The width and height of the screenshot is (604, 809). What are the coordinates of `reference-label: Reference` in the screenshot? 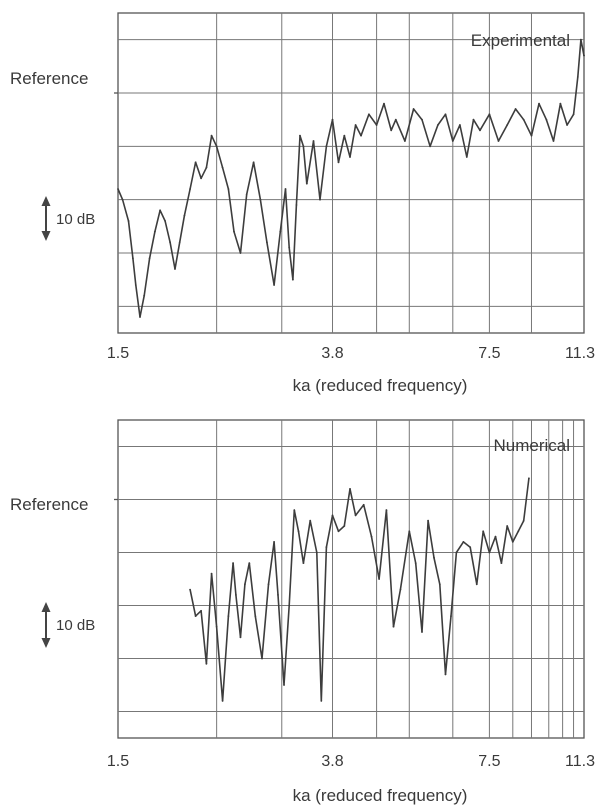 It's located at (49, 504).